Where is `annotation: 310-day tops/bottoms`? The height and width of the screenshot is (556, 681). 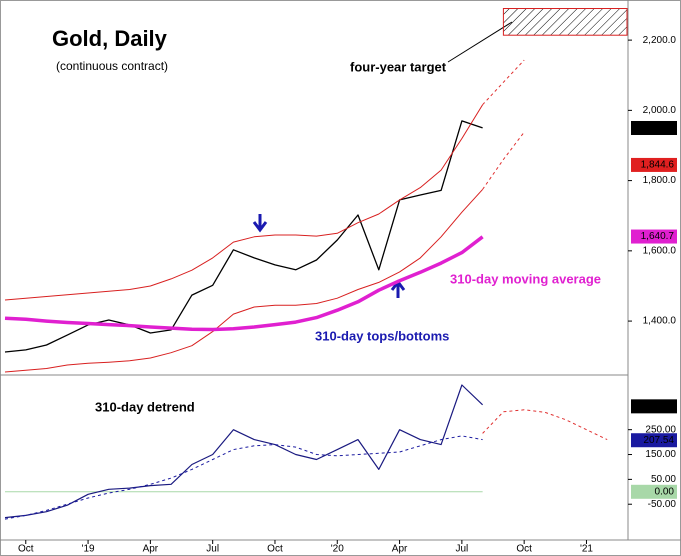 annotation: 310-day tops/bottoms is located at coordinates (382, 335).